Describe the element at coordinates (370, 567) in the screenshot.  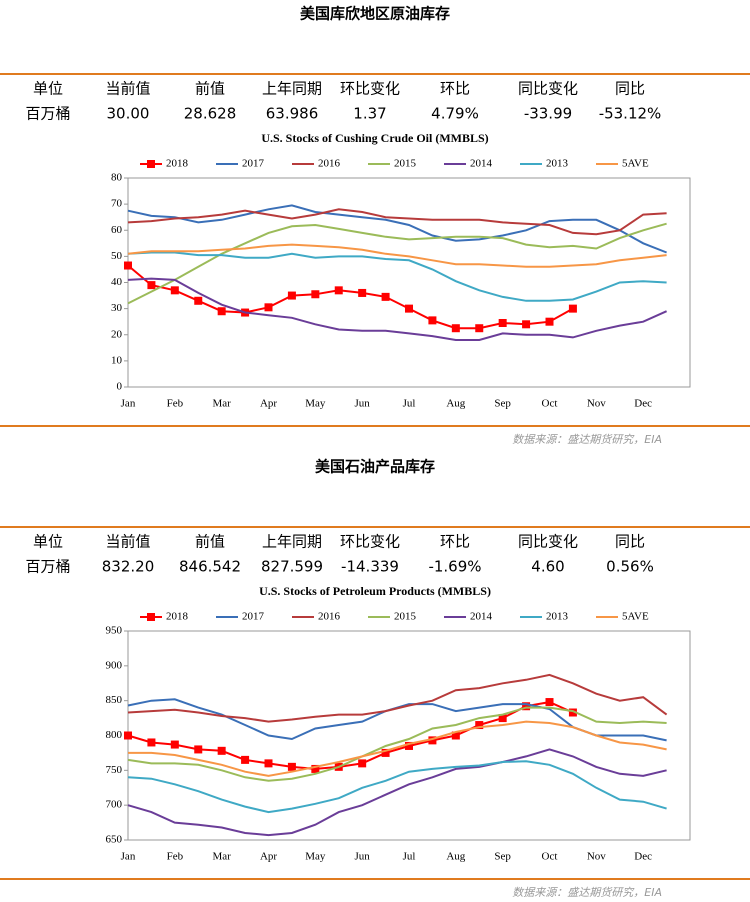
I see `table-cell: -14.339` at that location.